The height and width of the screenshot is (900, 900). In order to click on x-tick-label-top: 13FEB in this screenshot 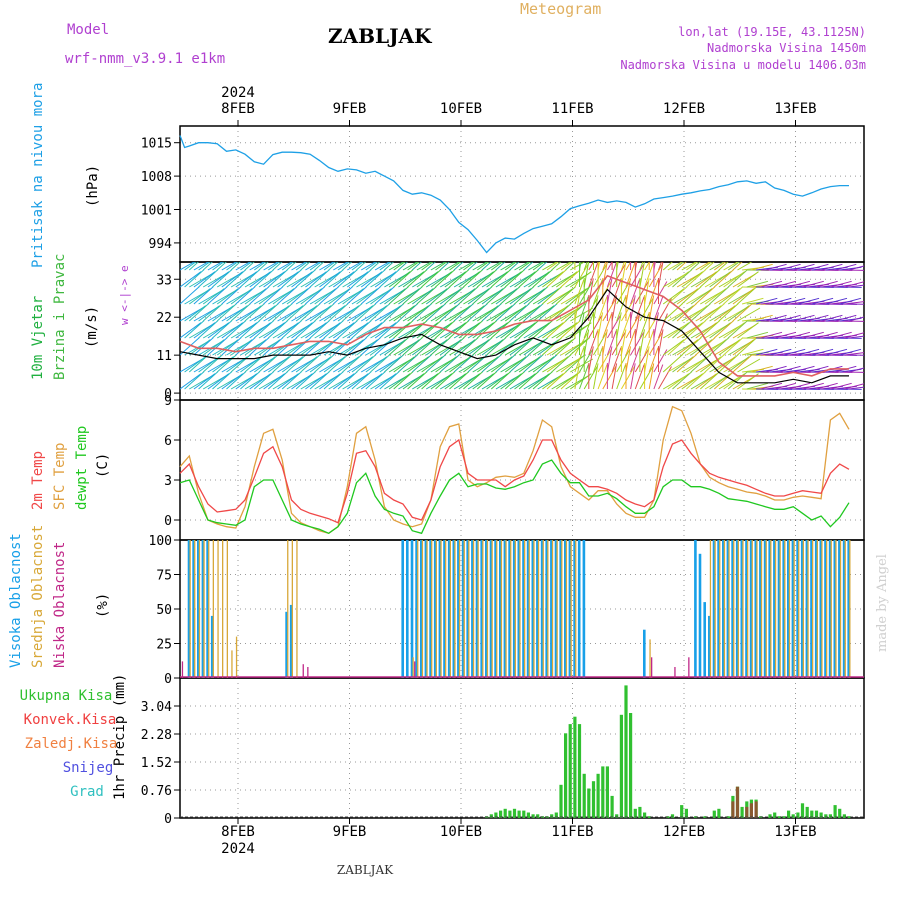, I will do `click(795, 109)`.